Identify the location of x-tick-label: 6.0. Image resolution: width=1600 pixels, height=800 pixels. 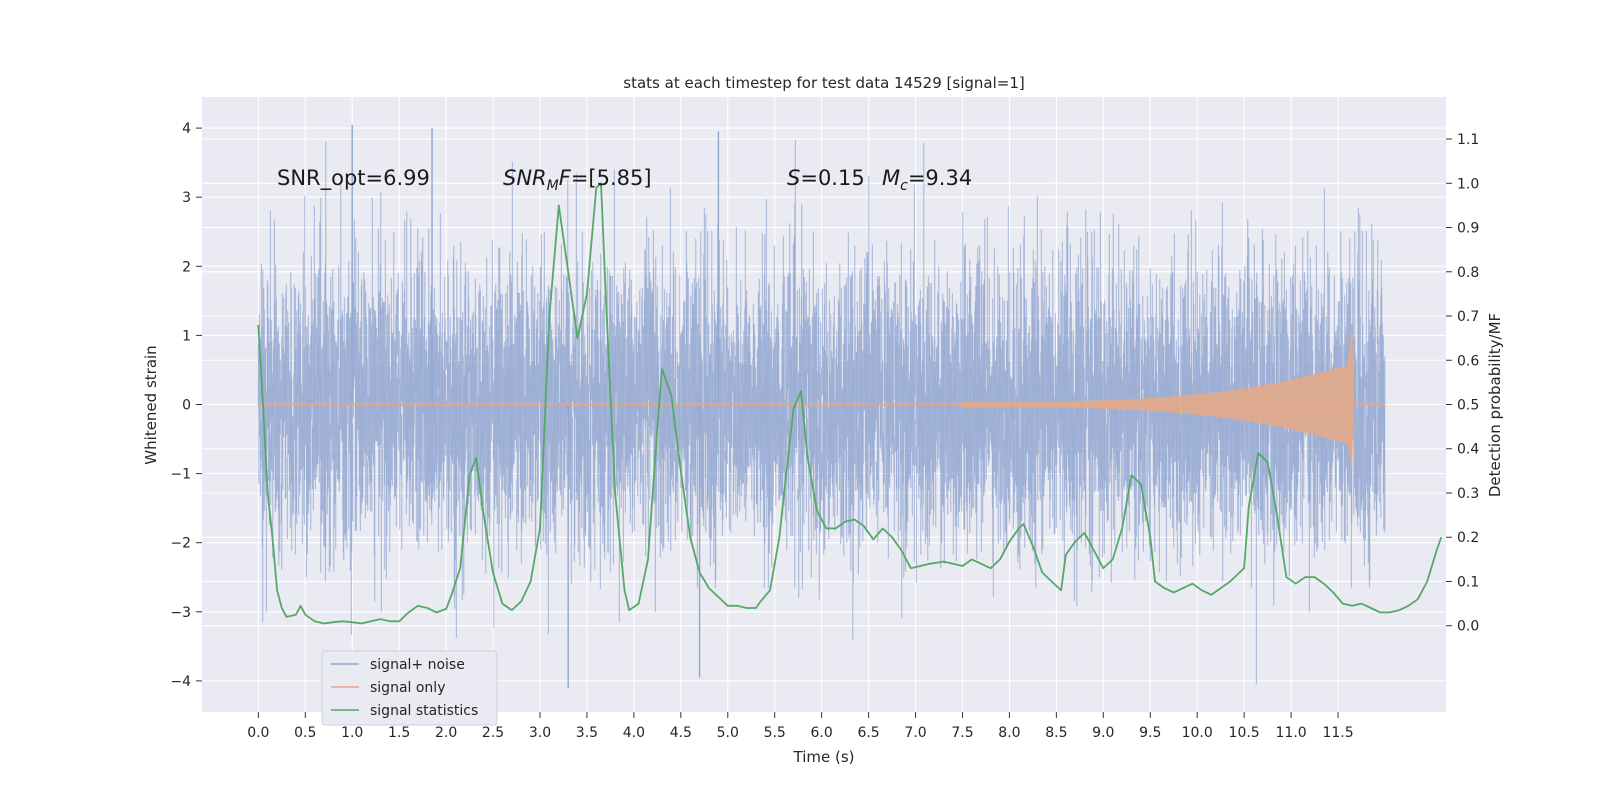
(822, 733).